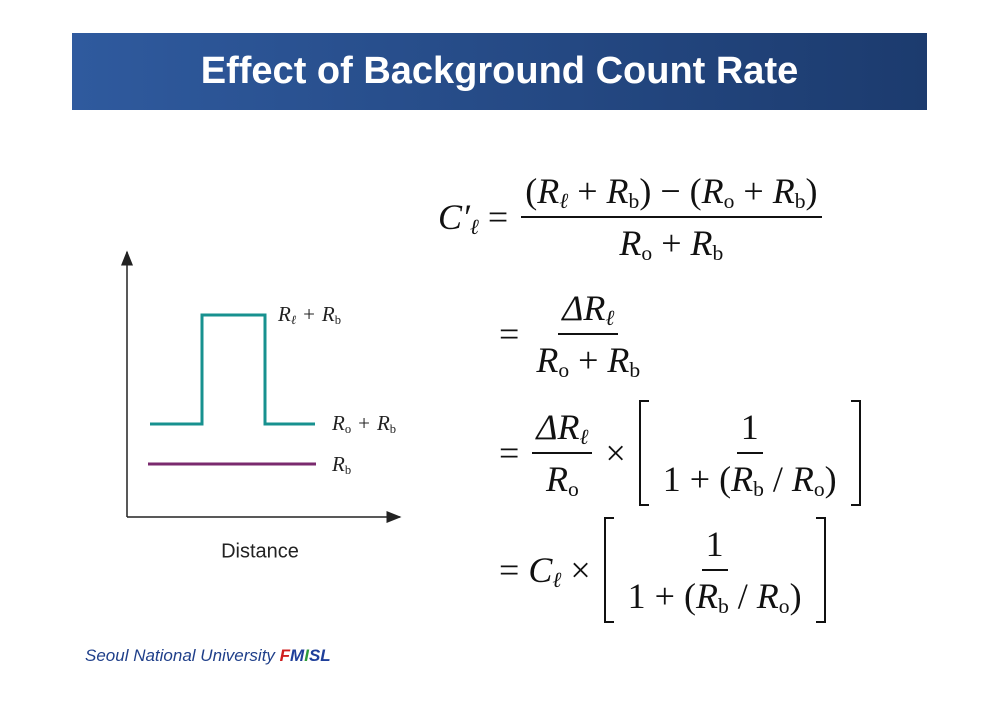 The image size is (1000, 707). What do you see at coordinates (743, 596) in the screenshot?
I see `math-token: /` at bounding box center [743, 596].